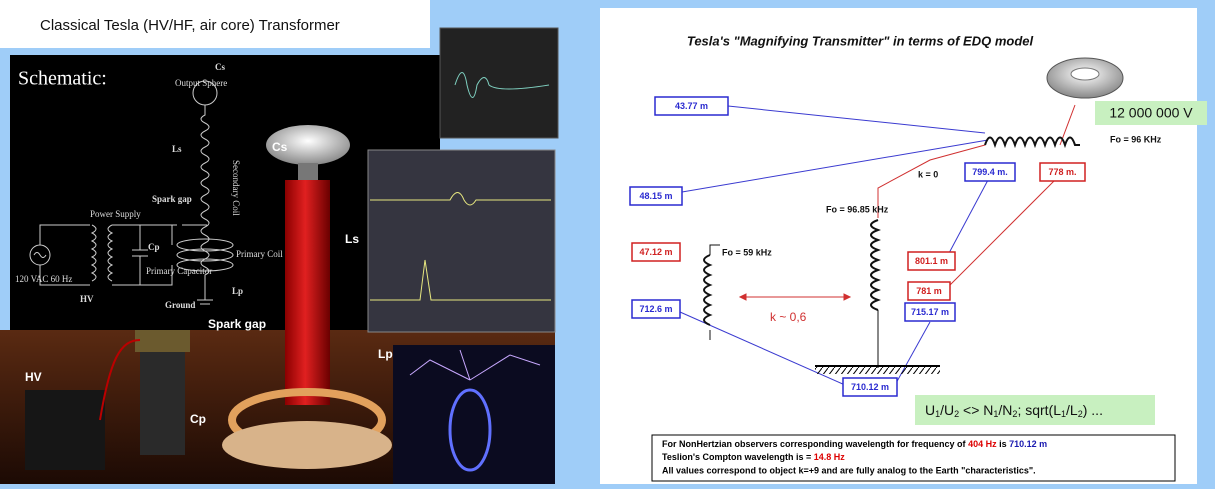 Image resolution: width=1215 pixels, height=489 pixels. What do you see at coordinates (180, 305) in the screenshot?
I see `schematic-label: Ground` at bounding box center [180, 305].